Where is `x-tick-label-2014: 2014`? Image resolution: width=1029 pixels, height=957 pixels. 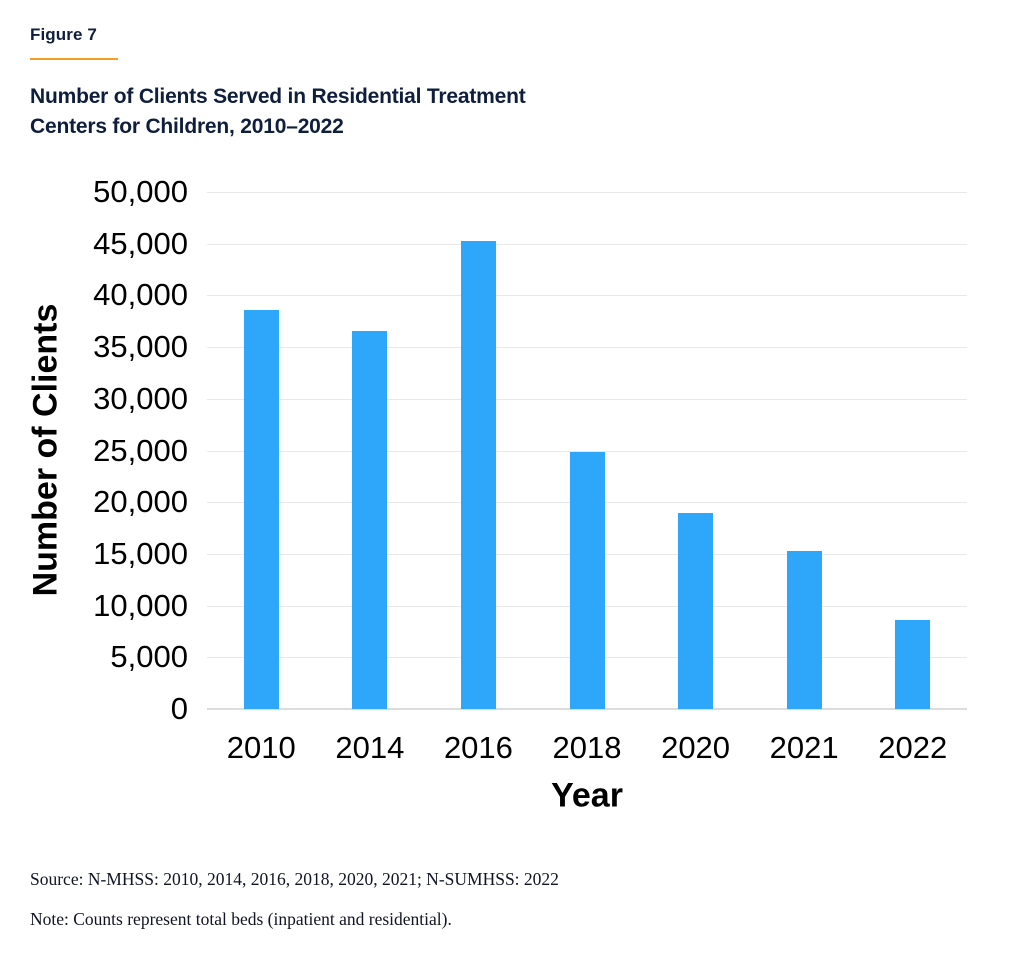
x-tick-label-2014: 2014 is located at coordinates (370, 747).